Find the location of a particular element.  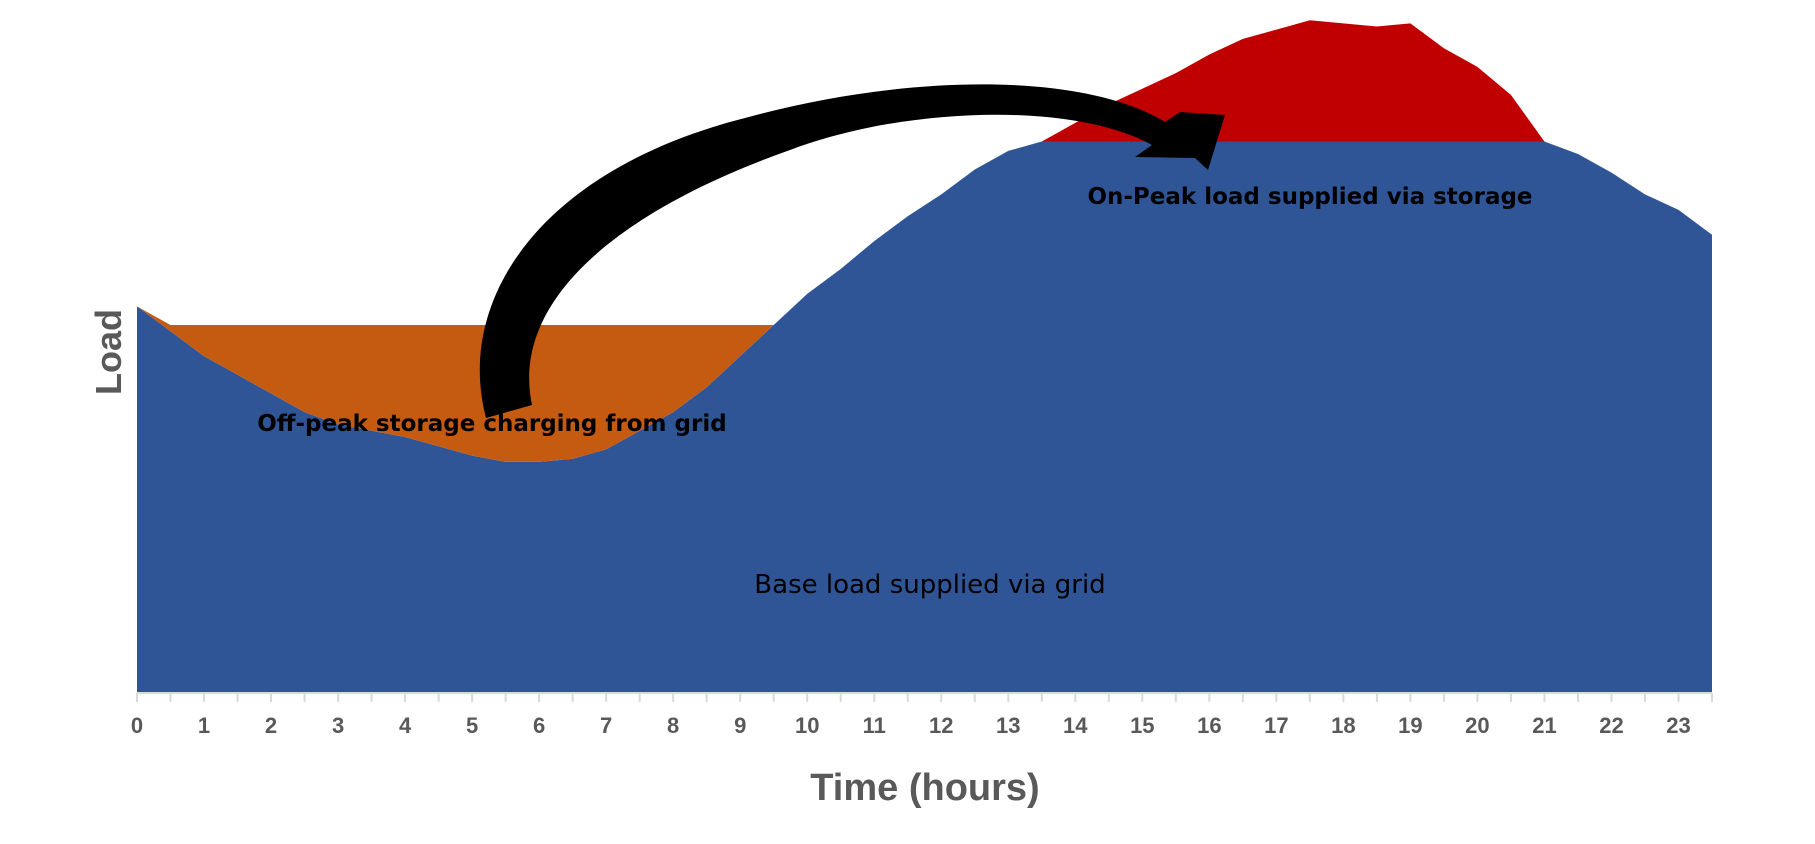

x-tick-label: 5 is located at coordinates (472, 725).